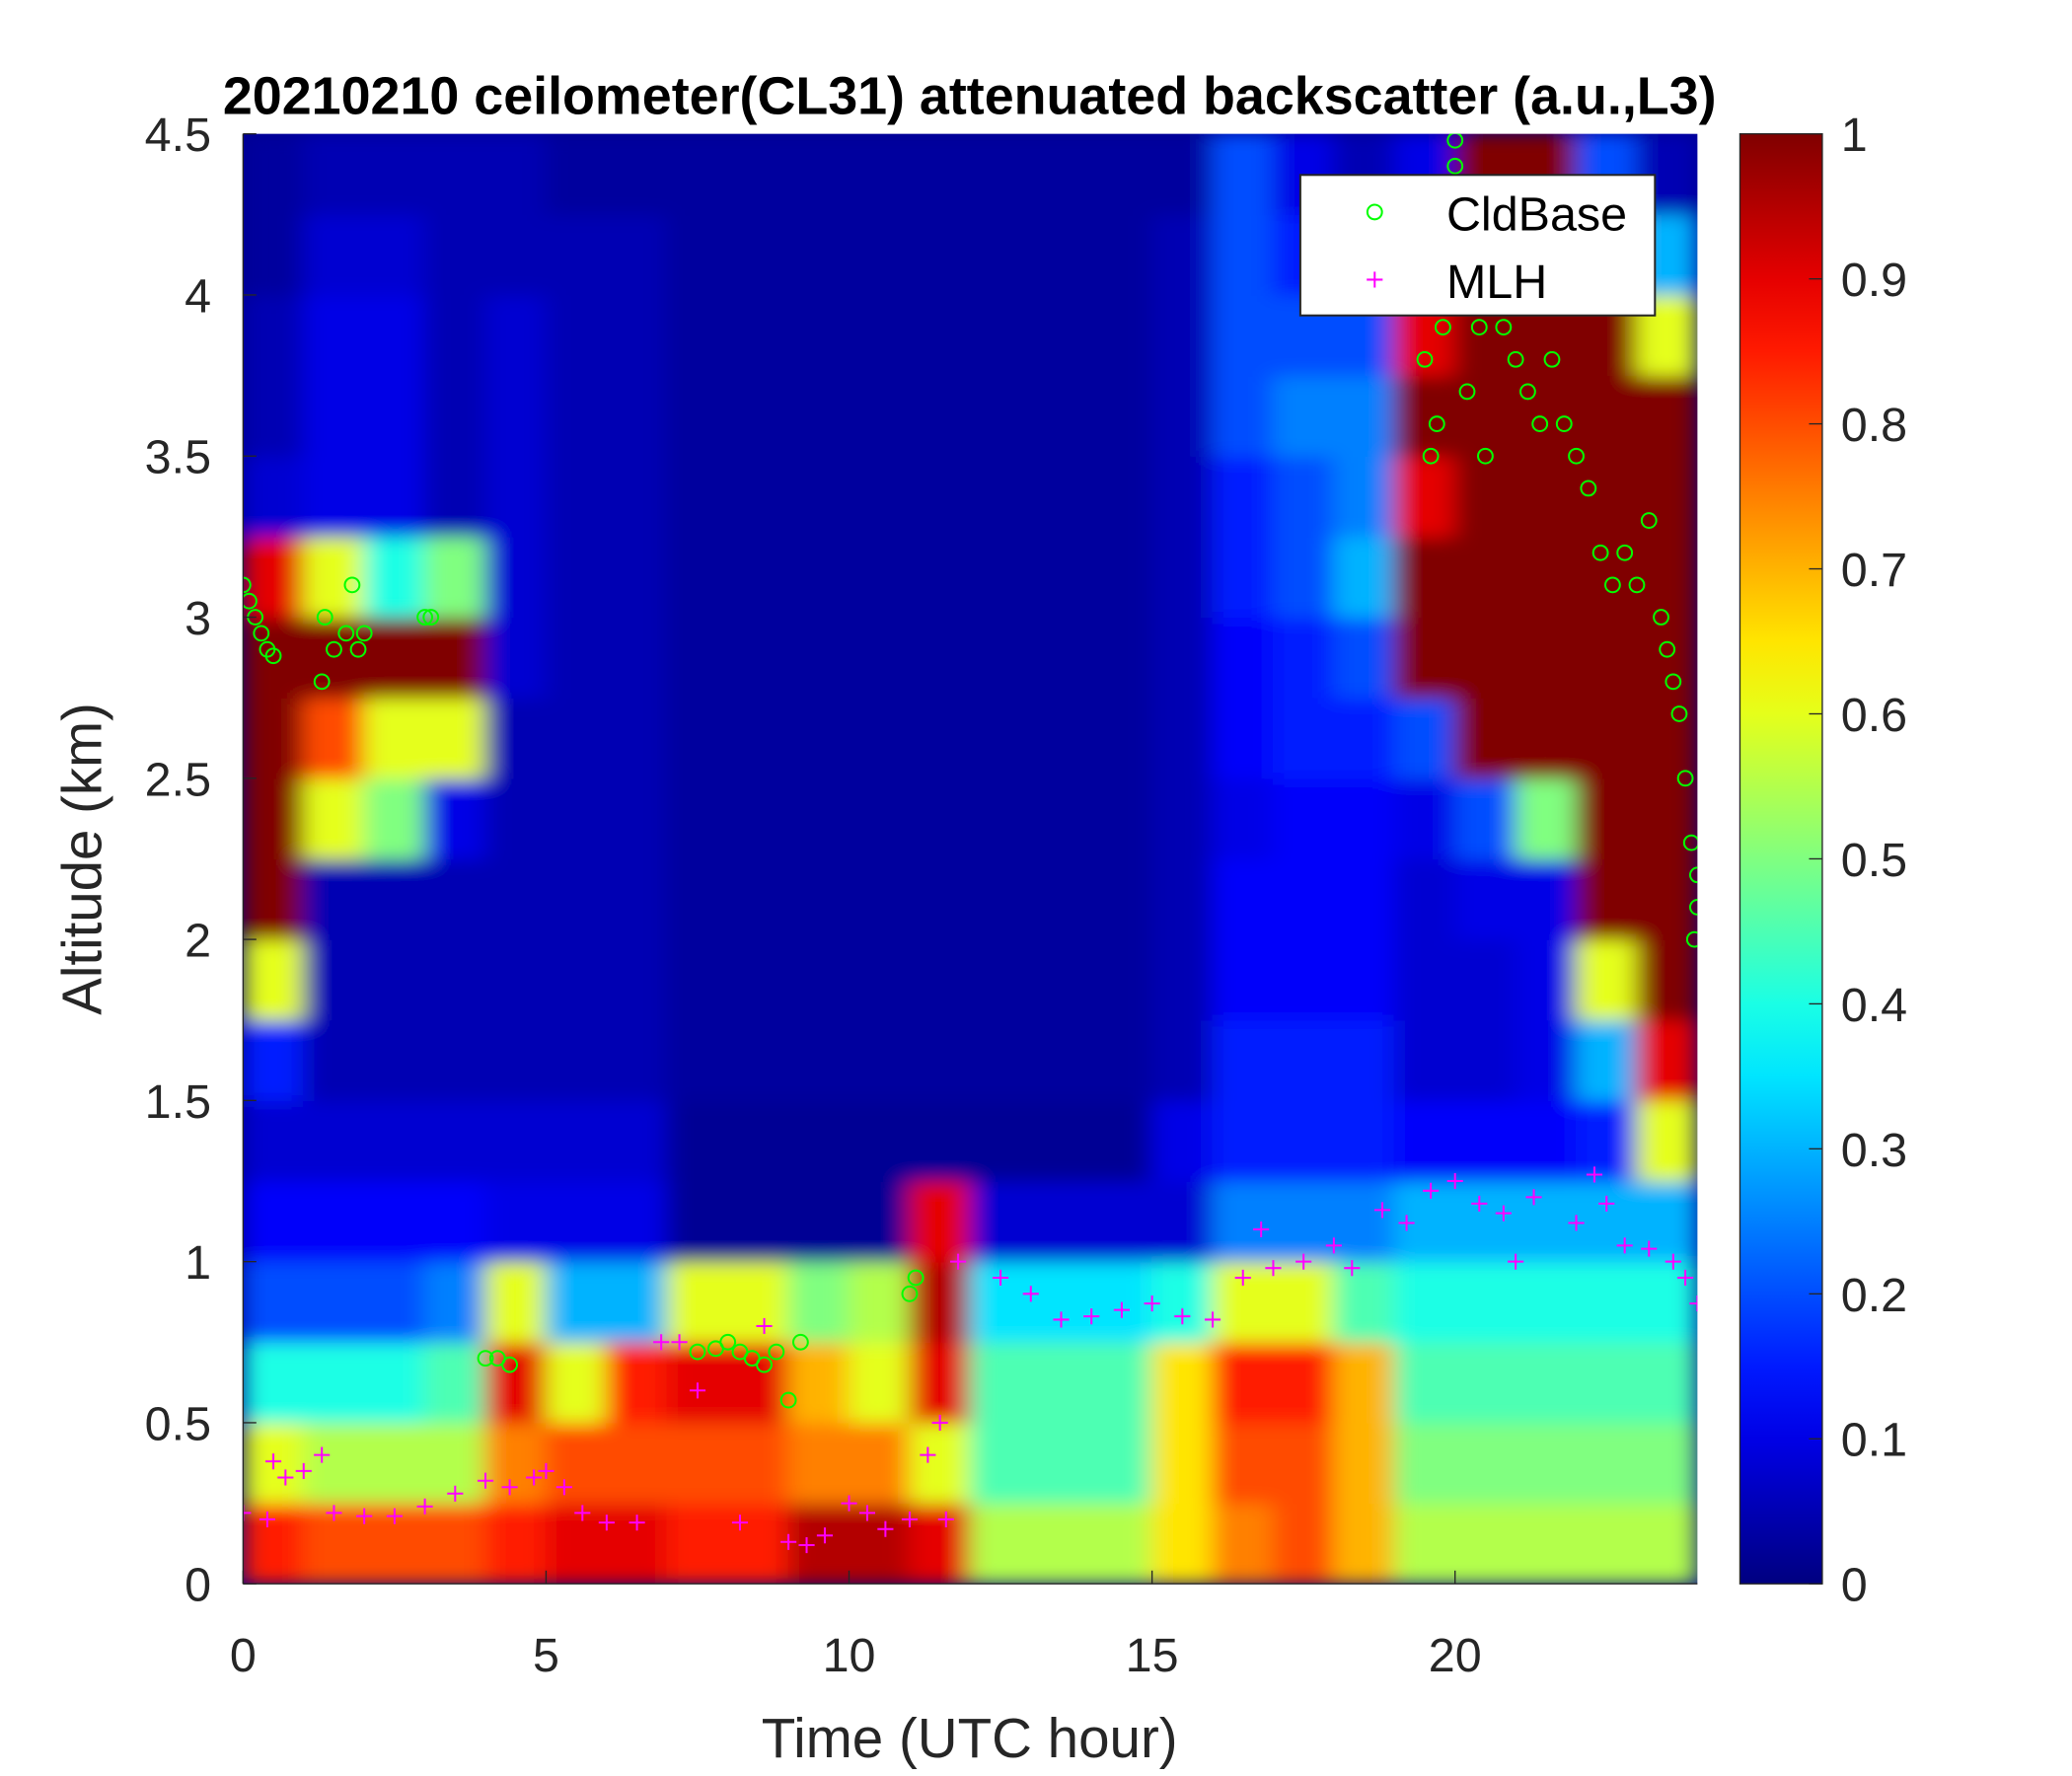 The width and height of the screenshot is (2072, 1776). Describe the element at coordinates (1874, 1150) in the screenshot. I see `colorbar-tick-label: 0.3` at that location.